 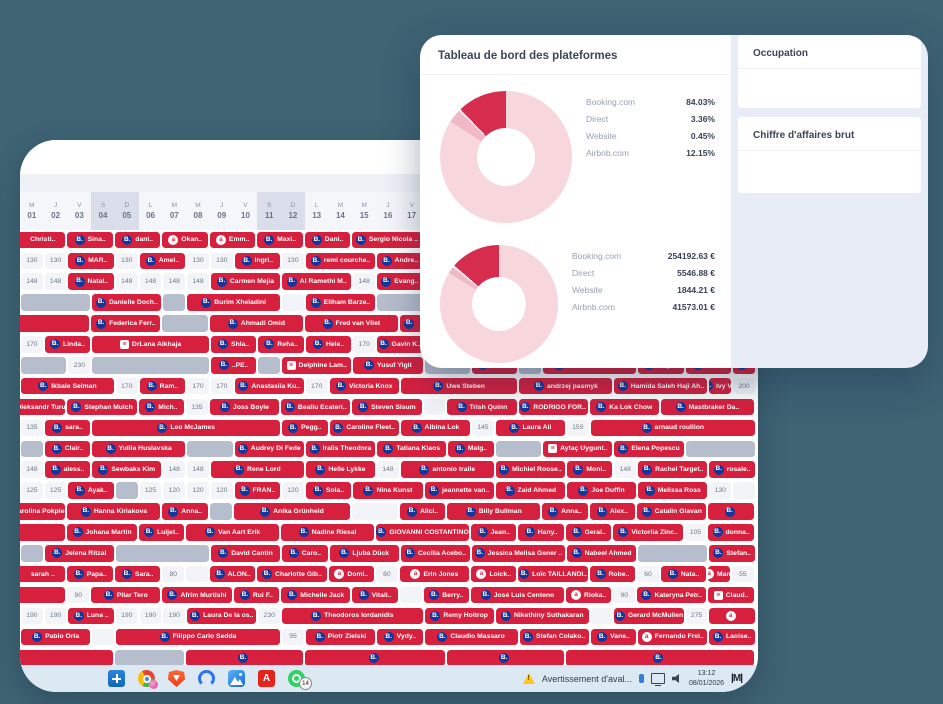 I want to click on reservation-bar: B. Rene Lord, so click(x=257, y=469).